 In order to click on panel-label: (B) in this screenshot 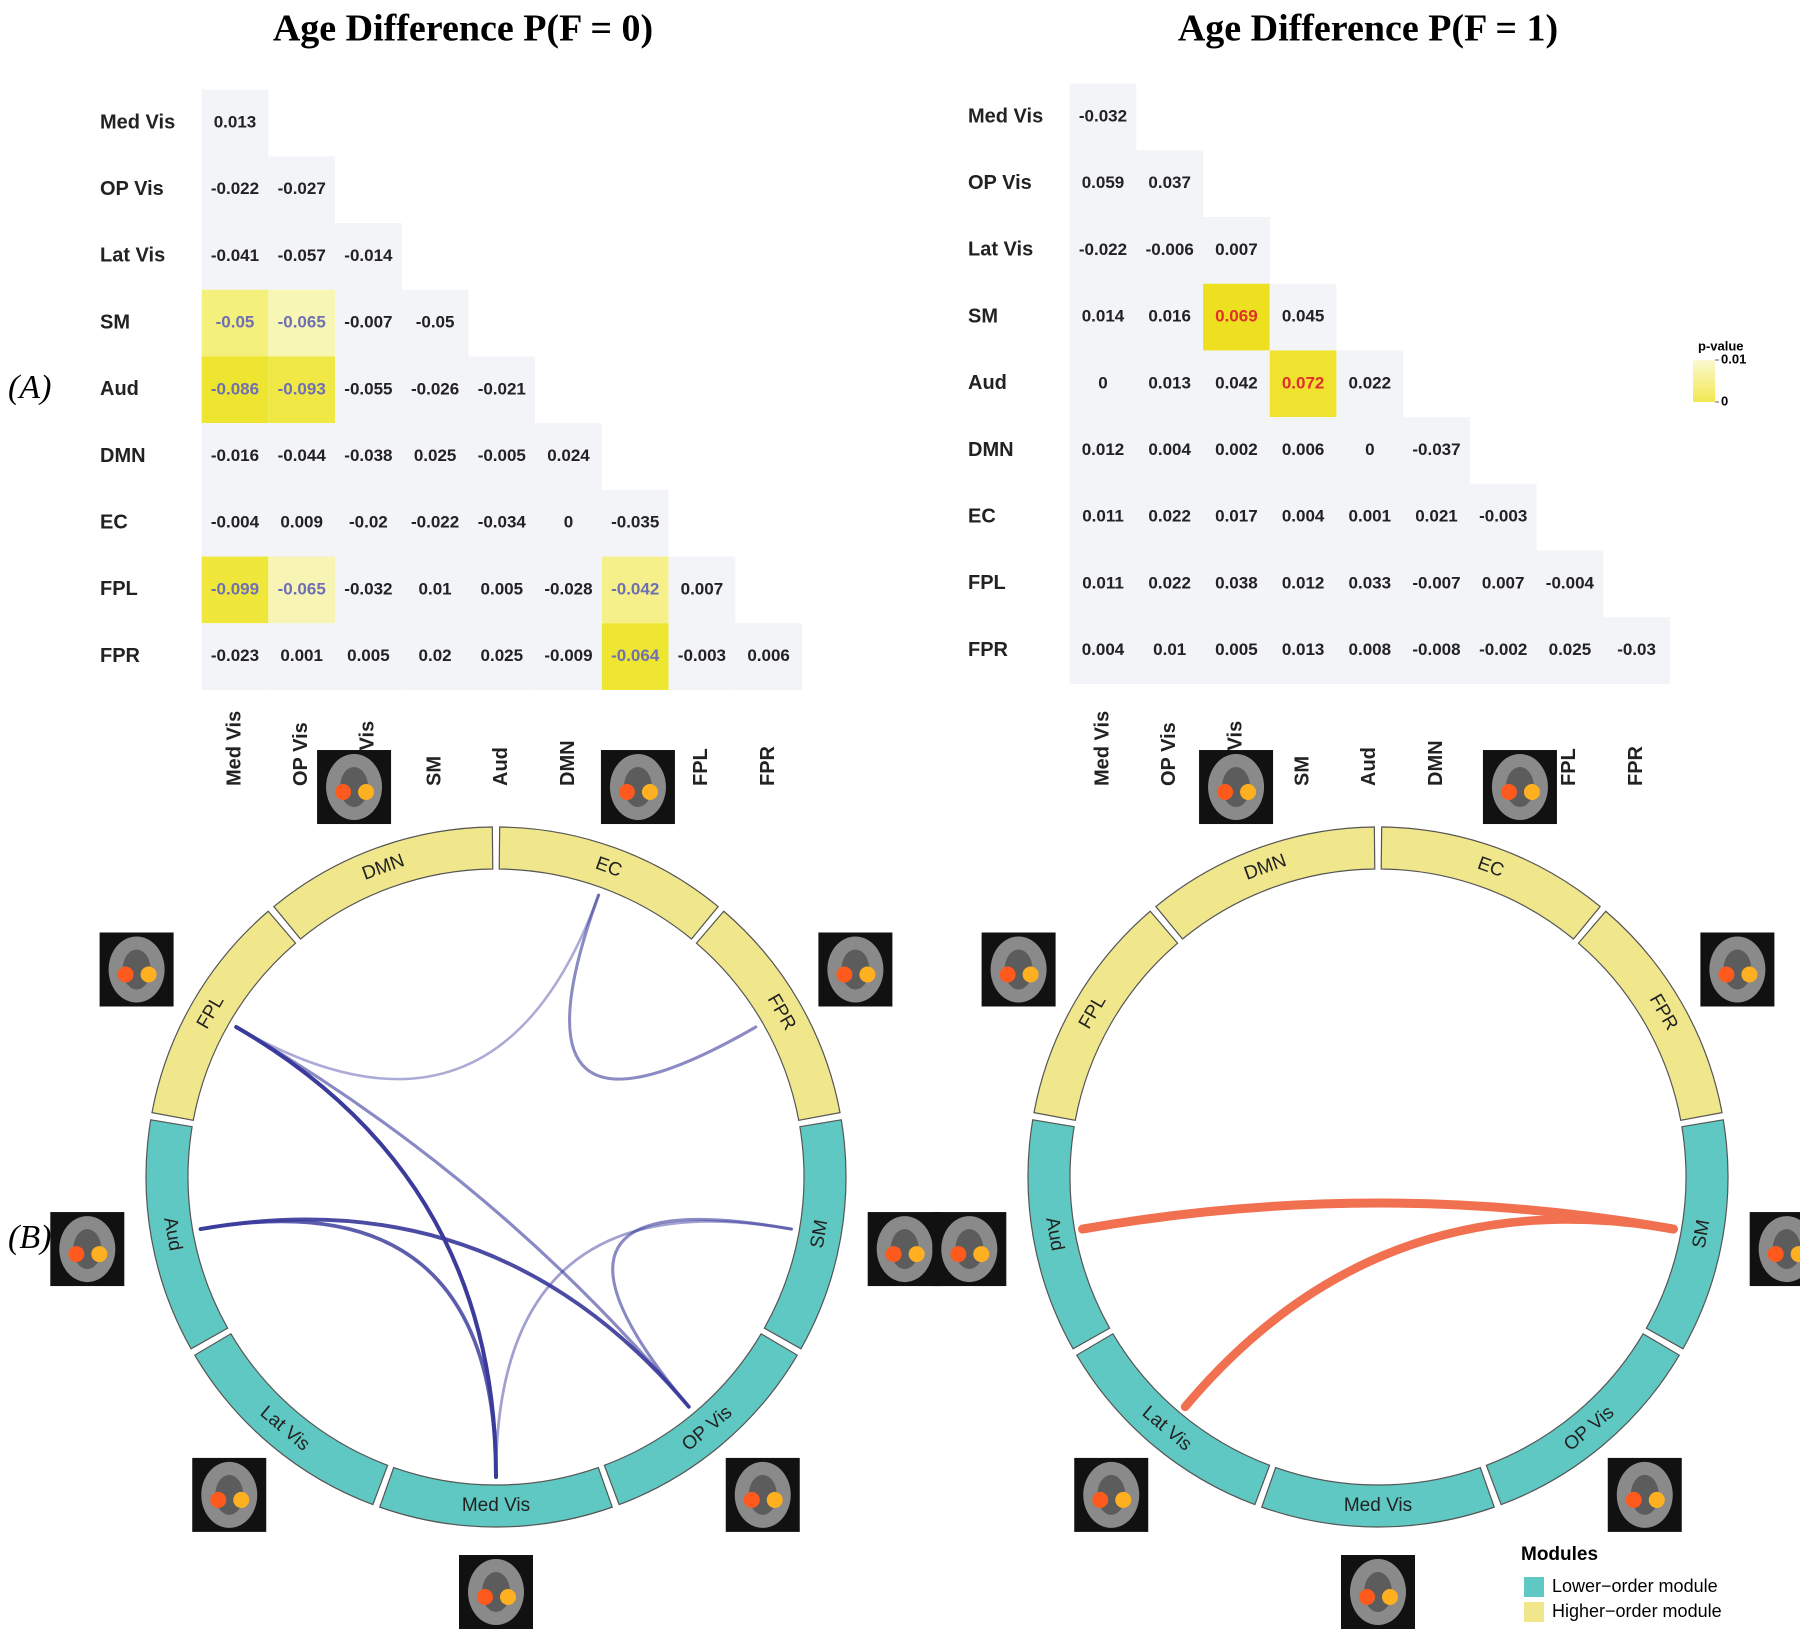, I will do `click(29, 1237)`.